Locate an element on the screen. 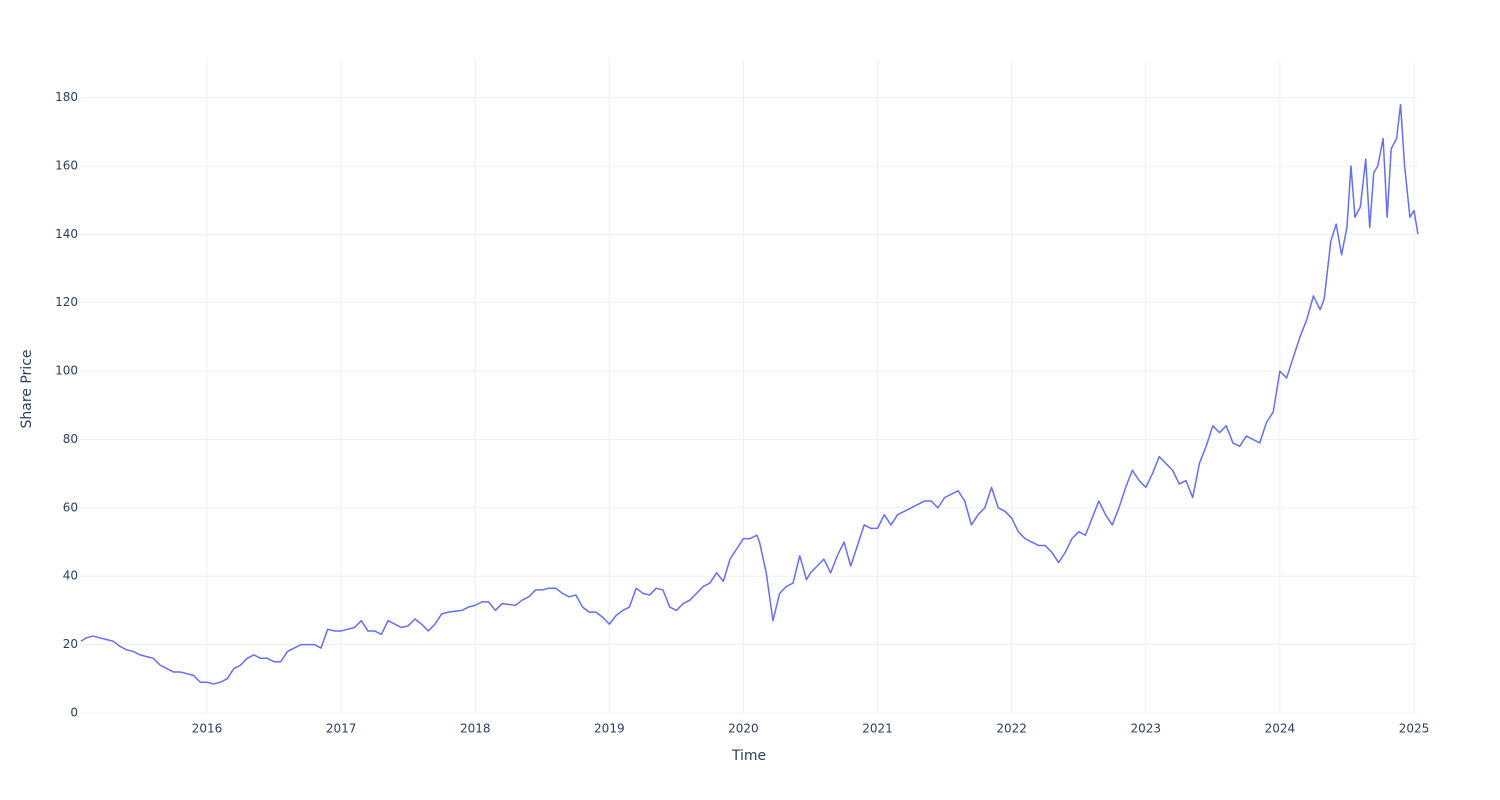 The height and width of the screenshot is (800, 1500). x-tick-label: 2024 is located at coordinates (1280, 729).